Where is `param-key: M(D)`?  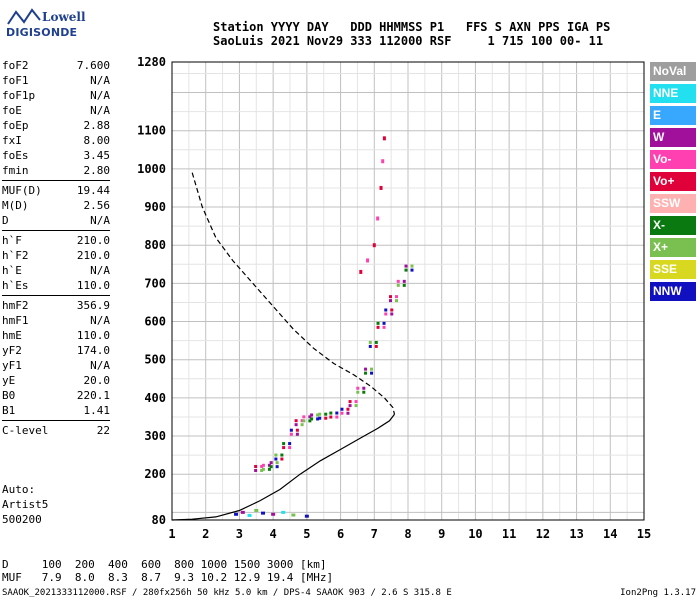
param-key: M(D) is located at coordinates (15, 205).